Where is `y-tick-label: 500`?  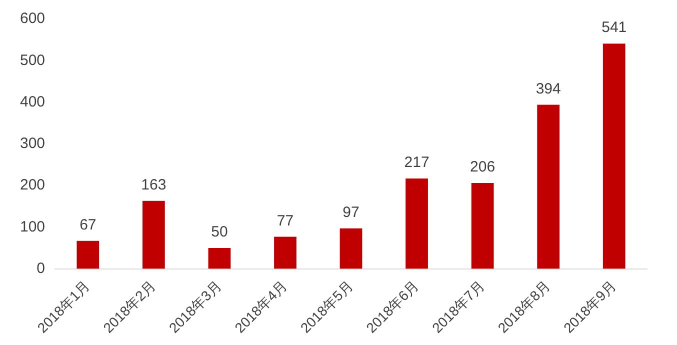
y-tick-label: 500 is located at coordinates (33, 60).